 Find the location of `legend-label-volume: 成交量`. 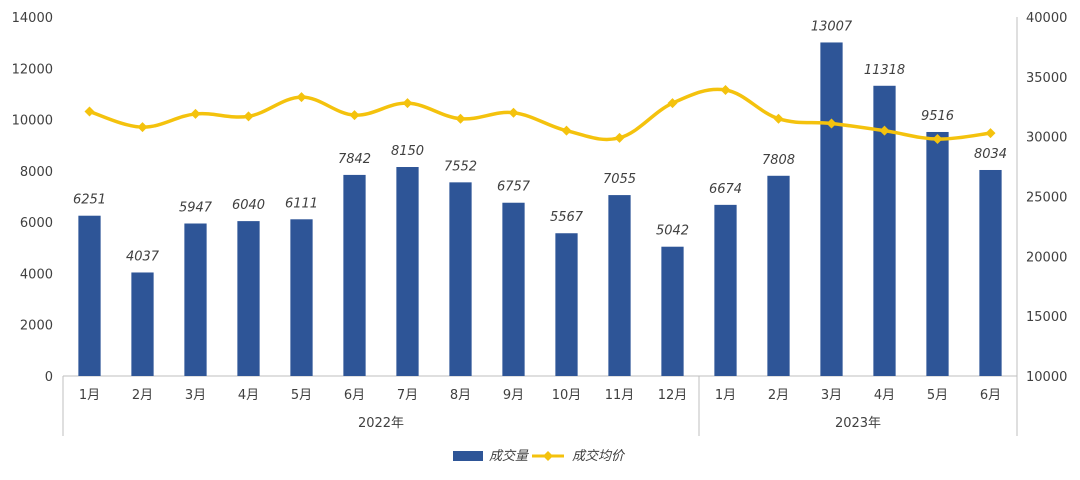

legend-label-volume: 成交量 is located at coordinates (509, 456).